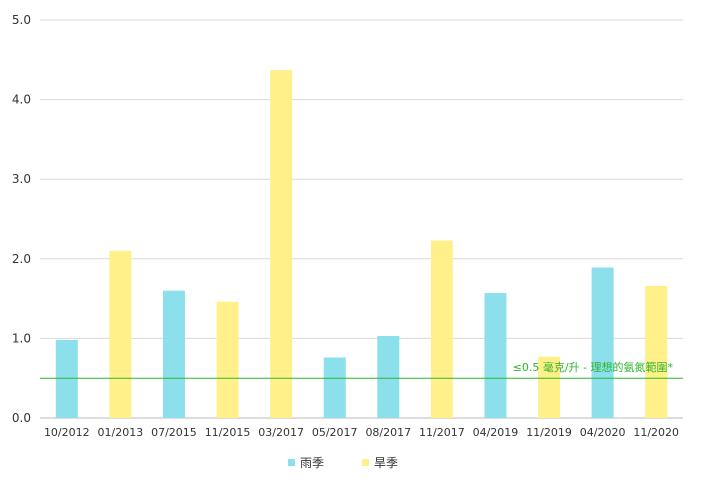 The width and height of the screenshot is (702, 498). What do you see at coordinates (21, 418) in the screenshot?
I see `y-tick-label: 0.0` at bounding box center [21, 418].